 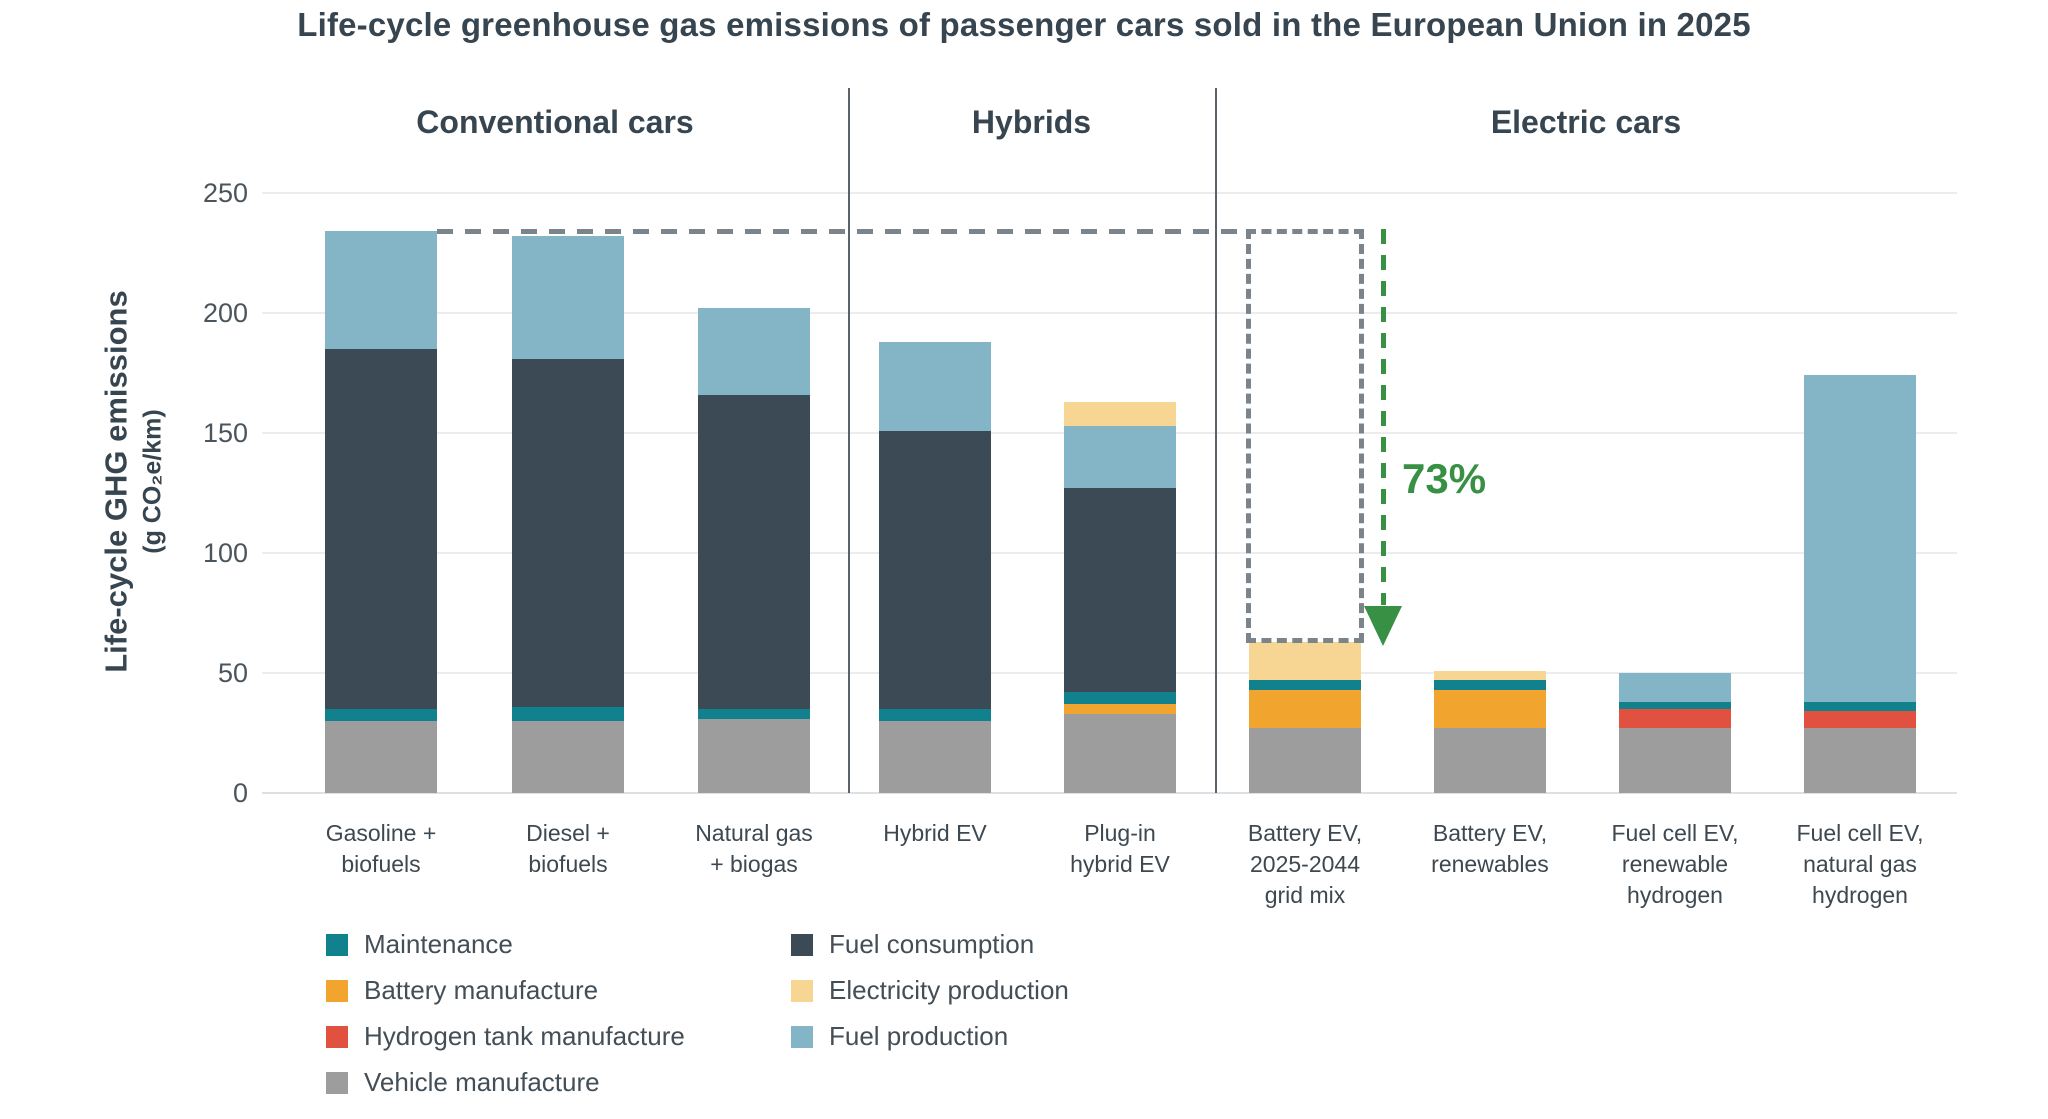 I want to click on bar-diesel-biofuels, so click(x=568, y=514).